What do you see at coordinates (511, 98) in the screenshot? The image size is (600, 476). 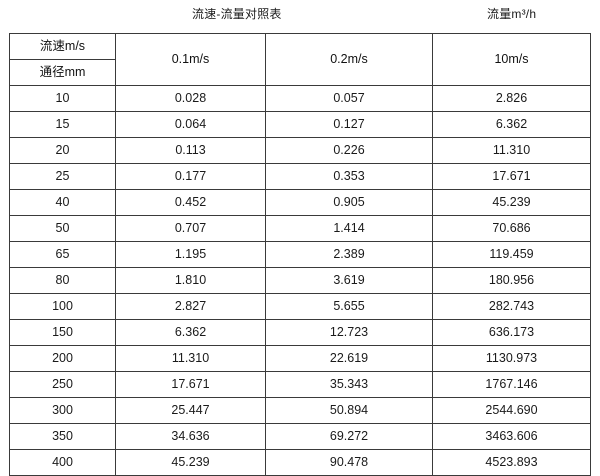 I see `cell-flow-v3: 2.826` at bounding box center [511, 98].